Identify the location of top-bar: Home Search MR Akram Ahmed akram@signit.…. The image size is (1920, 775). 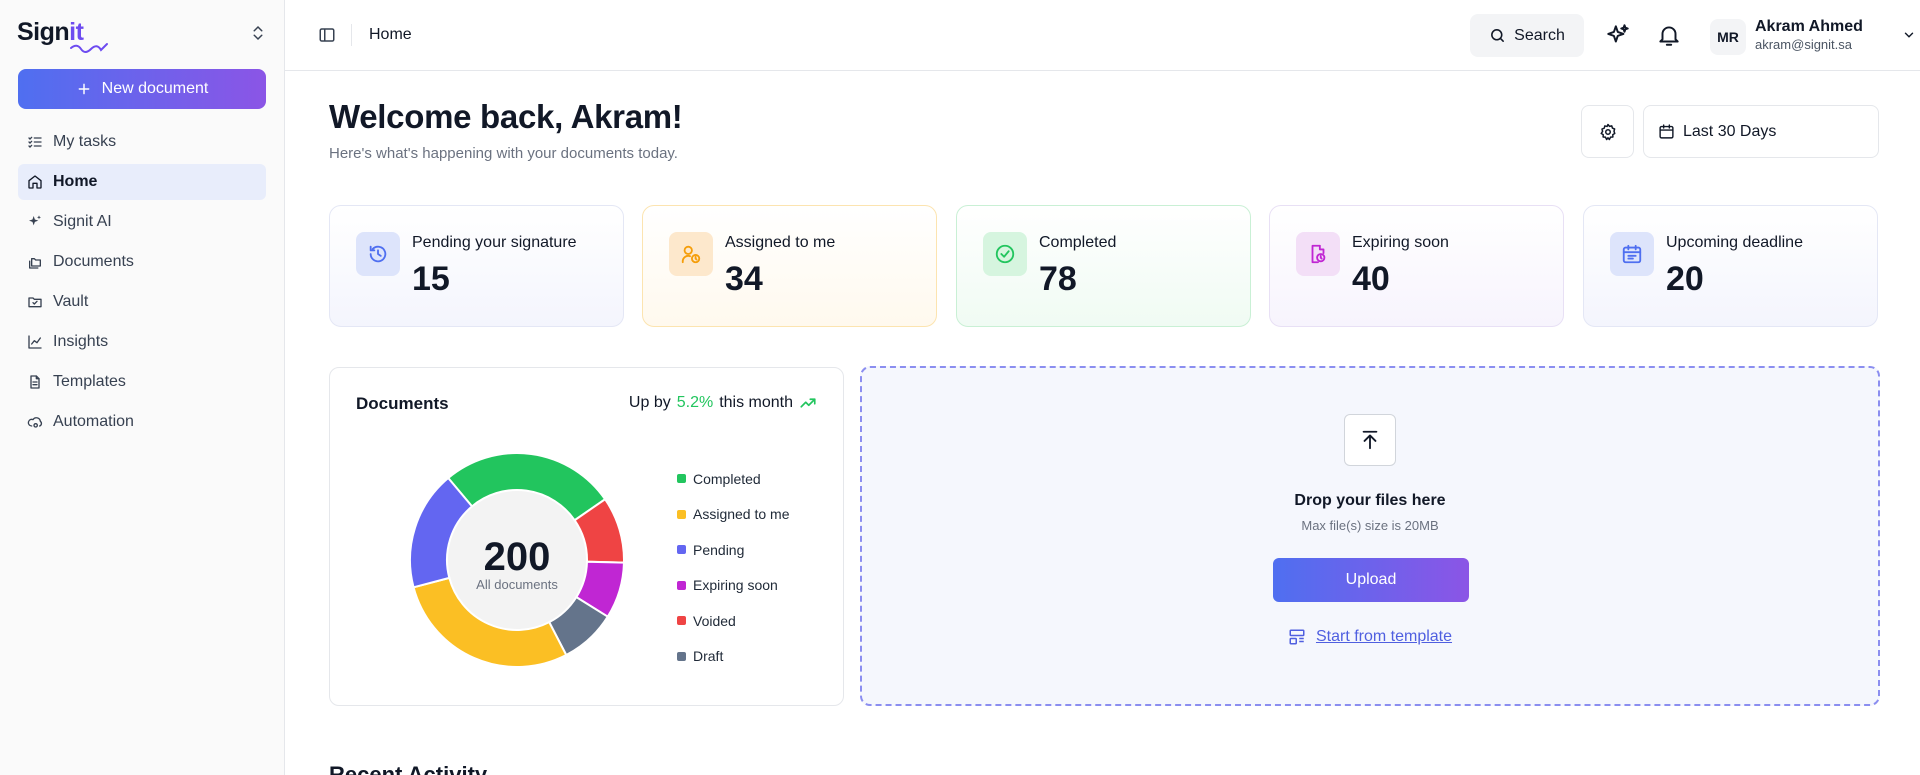
(1102, 35).